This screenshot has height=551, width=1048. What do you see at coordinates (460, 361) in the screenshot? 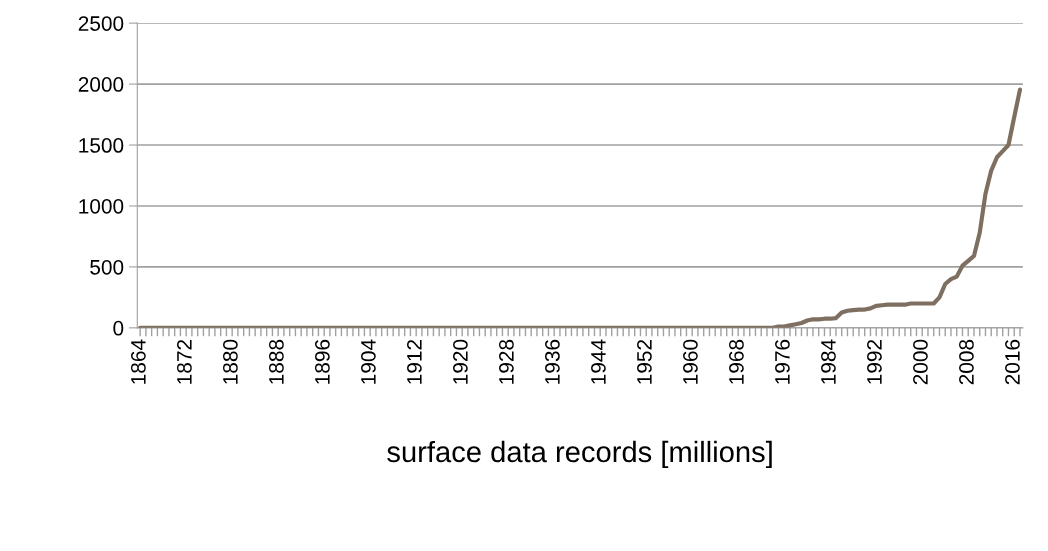
I see `x-tick-label: 1920` at bounding box center [460, 361].